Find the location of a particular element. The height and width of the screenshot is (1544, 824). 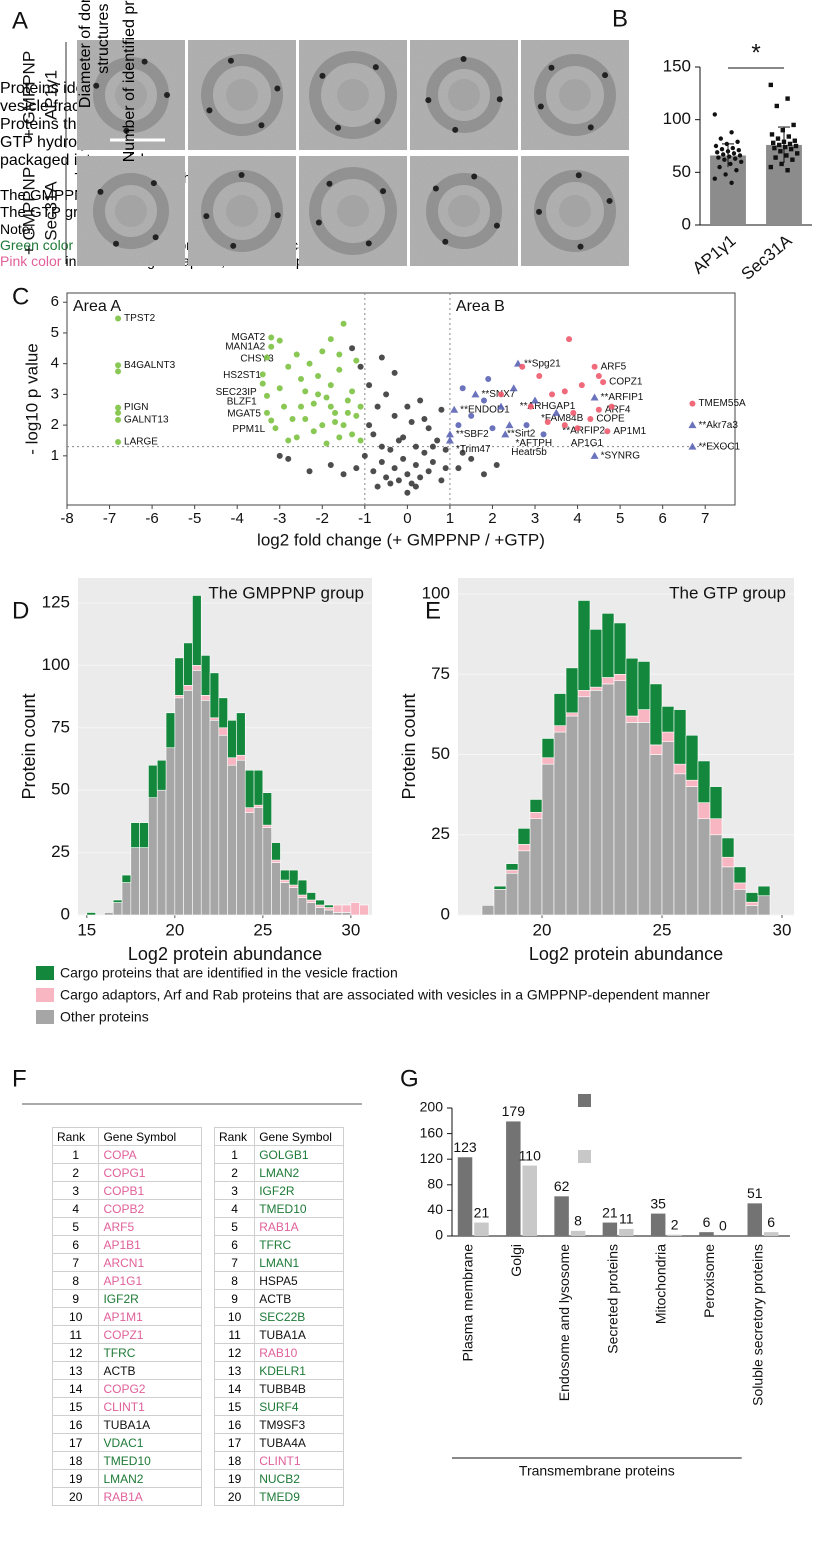

table-header-cell: Gene Symbol is located at coordinates (299, 1136).